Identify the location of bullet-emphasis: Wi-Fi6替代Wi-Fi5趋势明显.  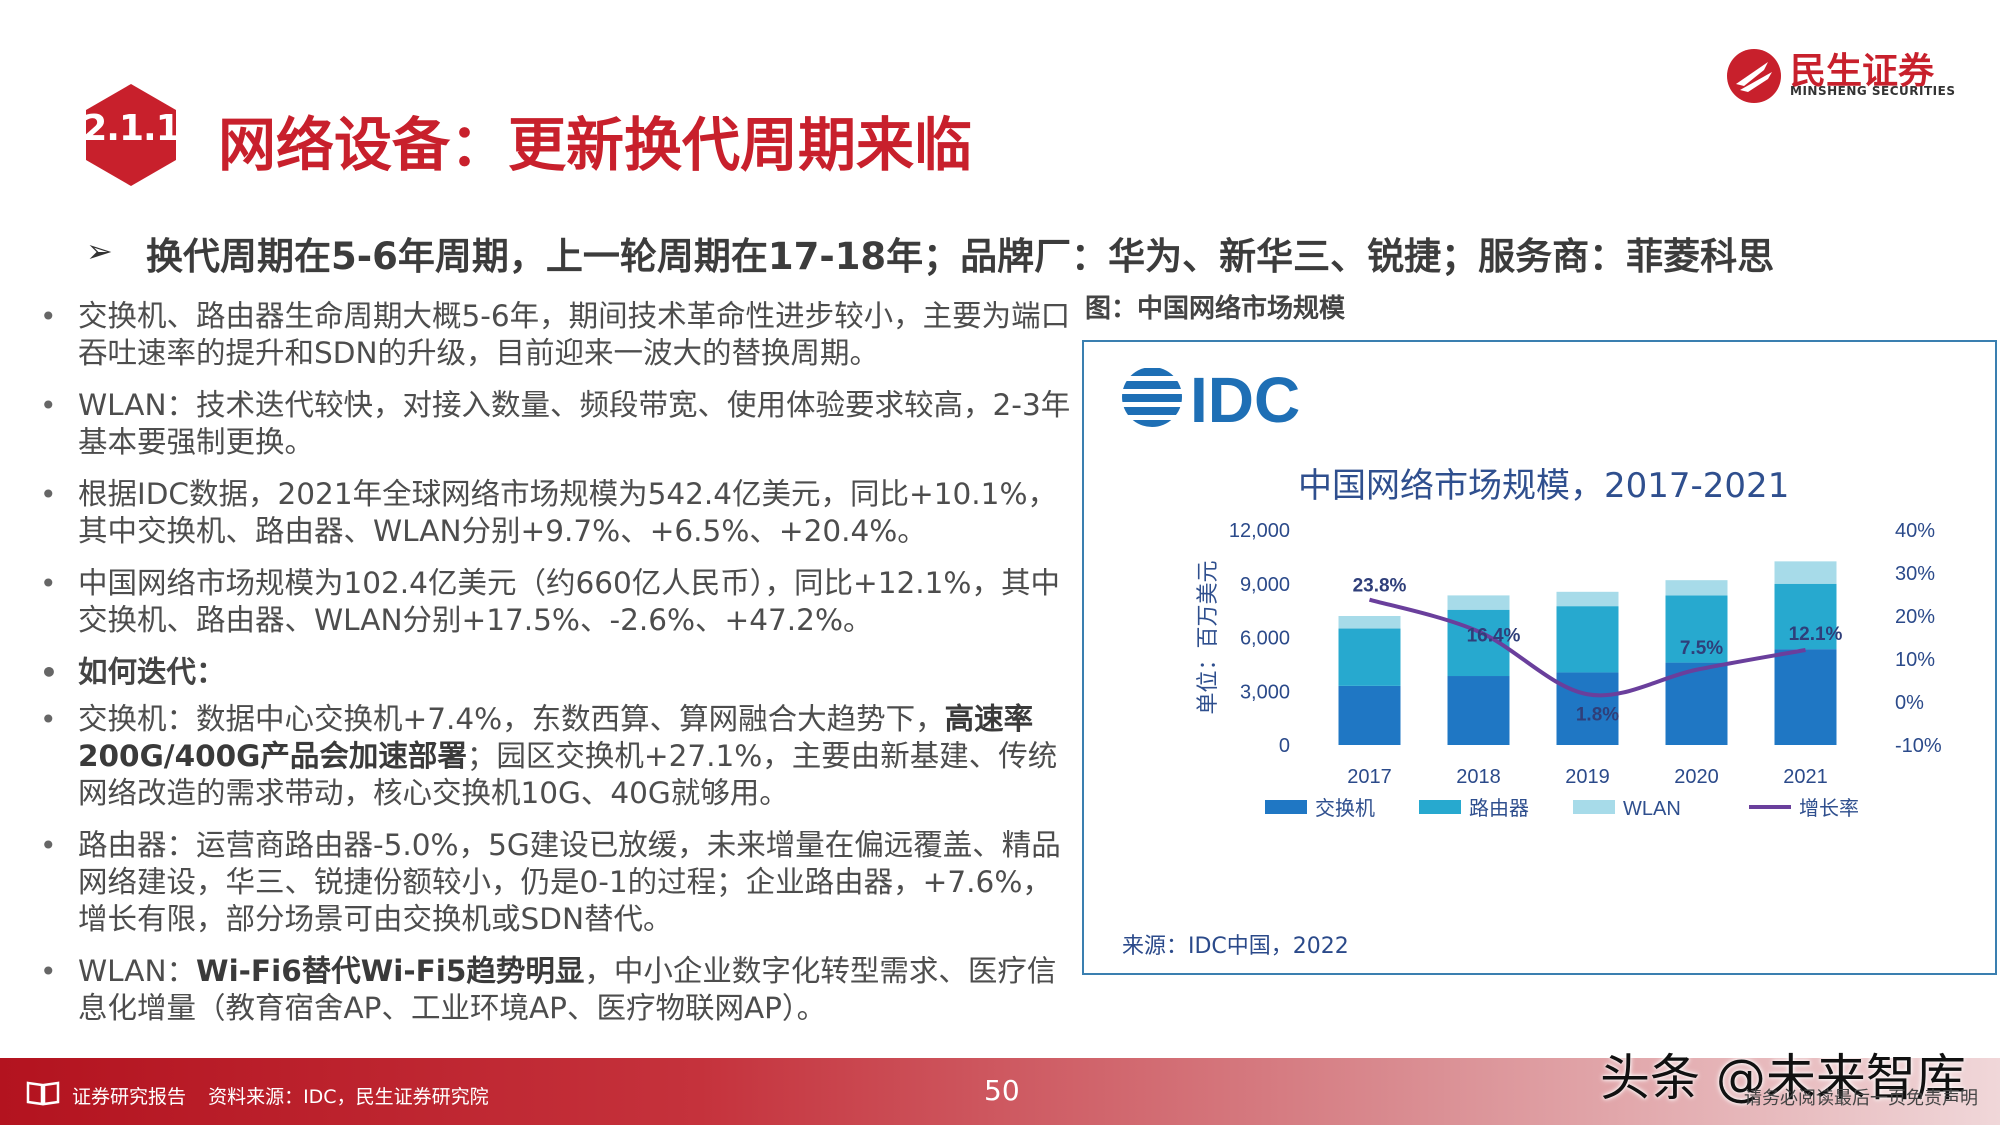
(390, 971).